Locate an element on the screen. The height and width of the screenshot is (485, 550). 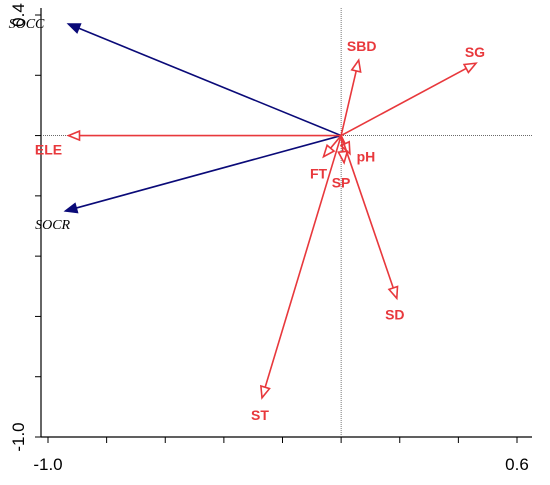
vector-st is located at coordinates (301, 267).